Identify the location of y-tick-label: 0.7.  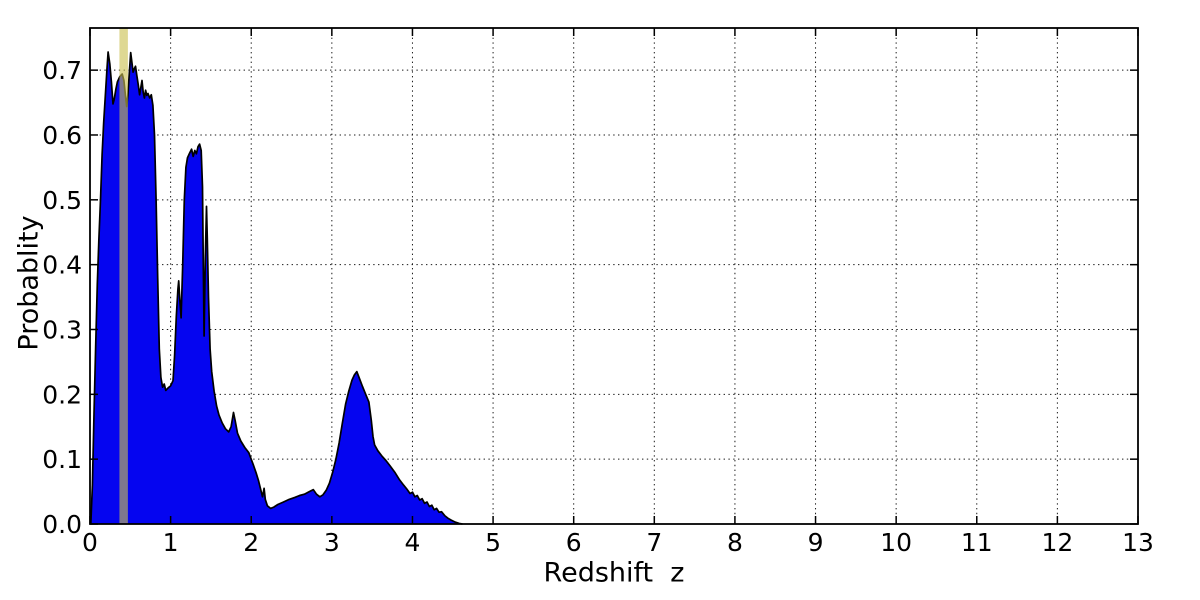
(62, 70).